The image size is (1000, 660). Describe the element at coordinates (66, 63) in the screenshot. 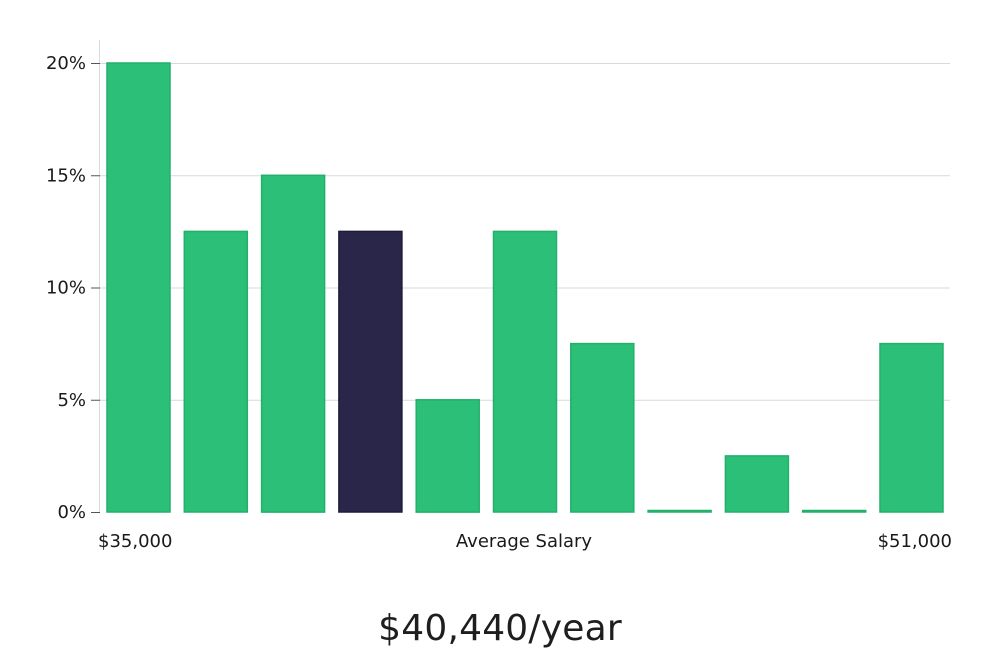

I see `y-tick-label: 20%` at that location.